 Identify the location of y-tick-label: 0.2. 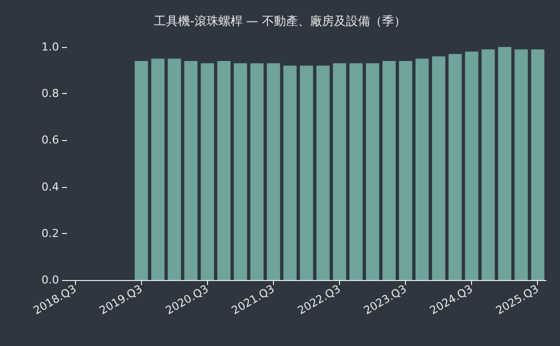
(50, 233).